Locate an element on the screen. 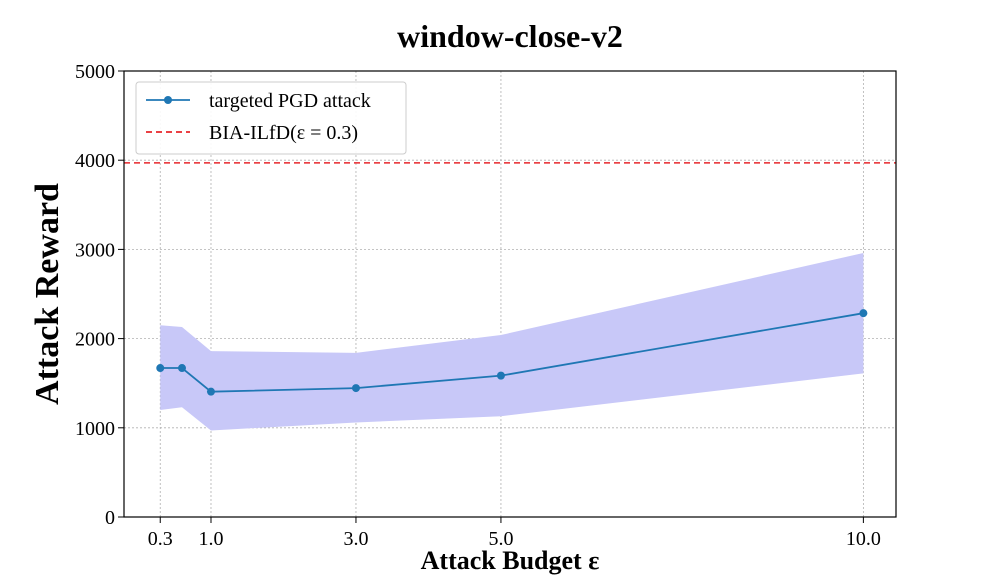  x-axis: 0.3 1.0 3.0 5.0 10.0 is located at coordinates (514, 533).